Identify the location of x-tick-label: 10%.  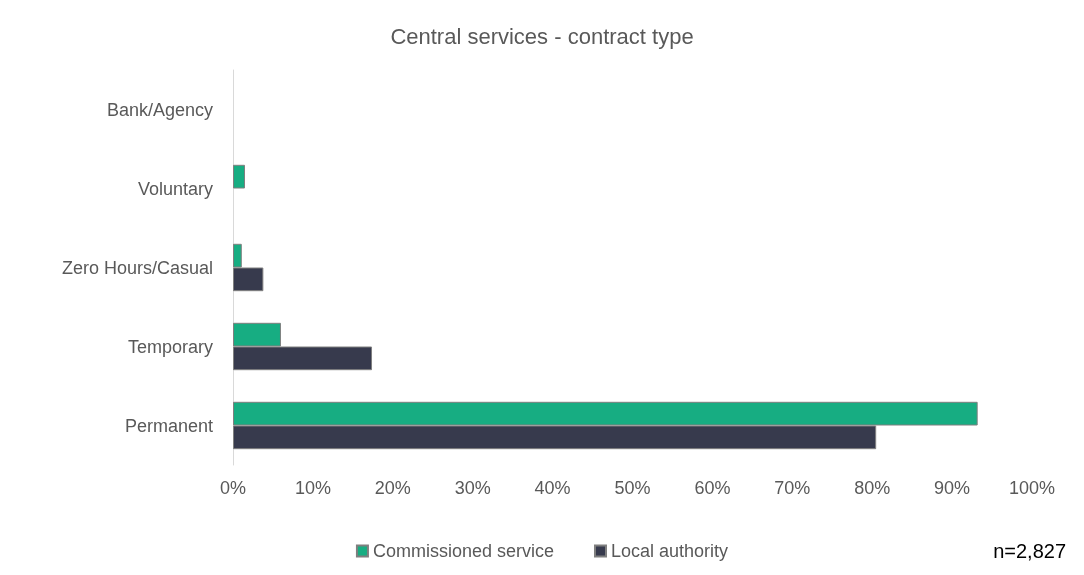
(312, 488).